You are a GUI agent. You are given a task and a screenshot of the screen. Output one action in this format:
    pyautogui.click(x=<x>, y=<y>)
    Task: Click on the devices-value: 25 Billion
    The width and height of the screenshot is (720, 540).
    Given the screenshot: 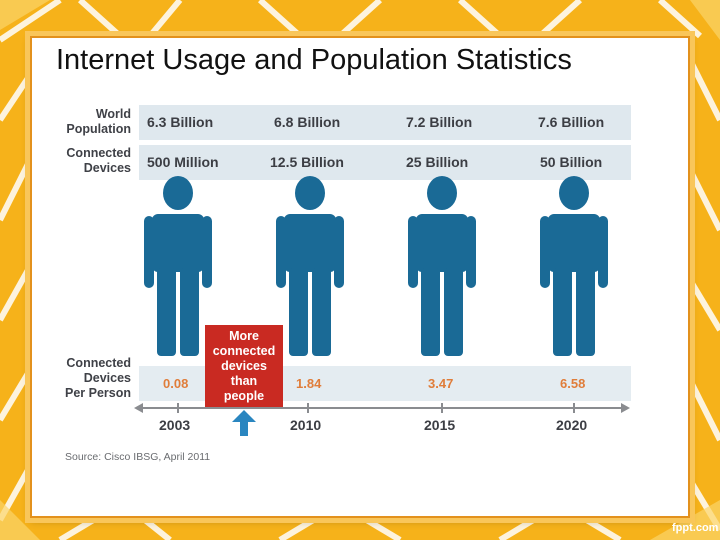 What is the action you would take?
    pyautogui.click(x=437, y=162)
    